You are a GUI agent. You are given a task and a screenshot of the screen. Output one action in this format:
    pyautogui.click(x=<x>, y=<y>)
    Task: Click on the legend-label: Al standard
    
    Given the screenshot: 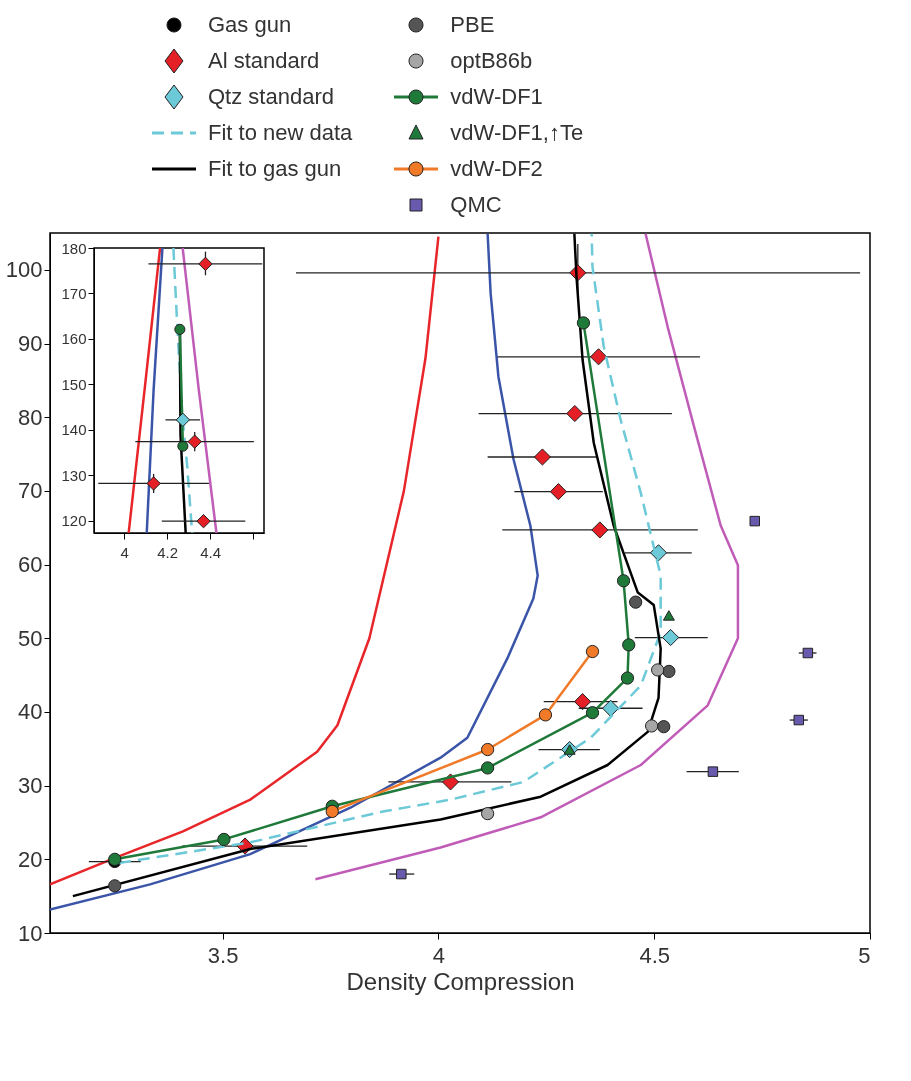 What is the action you would take?
    pyautogui.click(x=264, y=61)
    